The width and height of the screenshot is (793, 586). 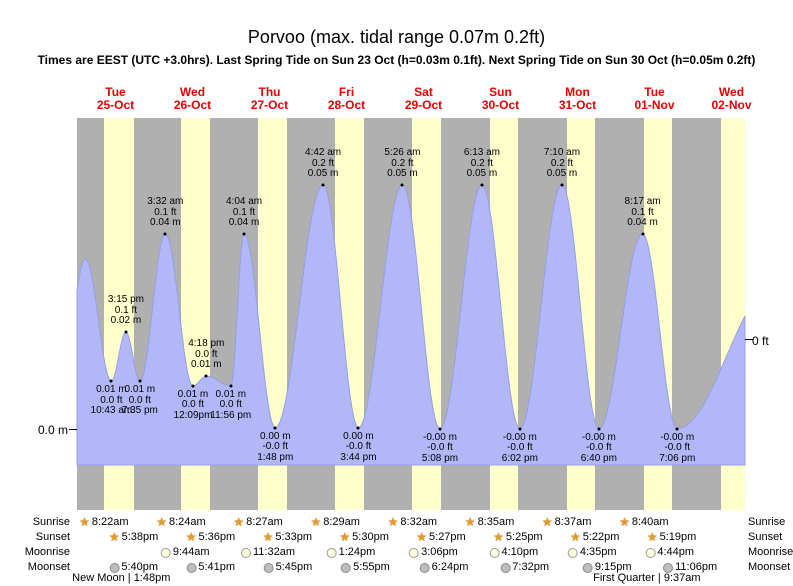 What do you see at coordinates (500, 98) in the screenshot?
I see `date-label: Sun 30-Oct` at bounding box center [500, 98].